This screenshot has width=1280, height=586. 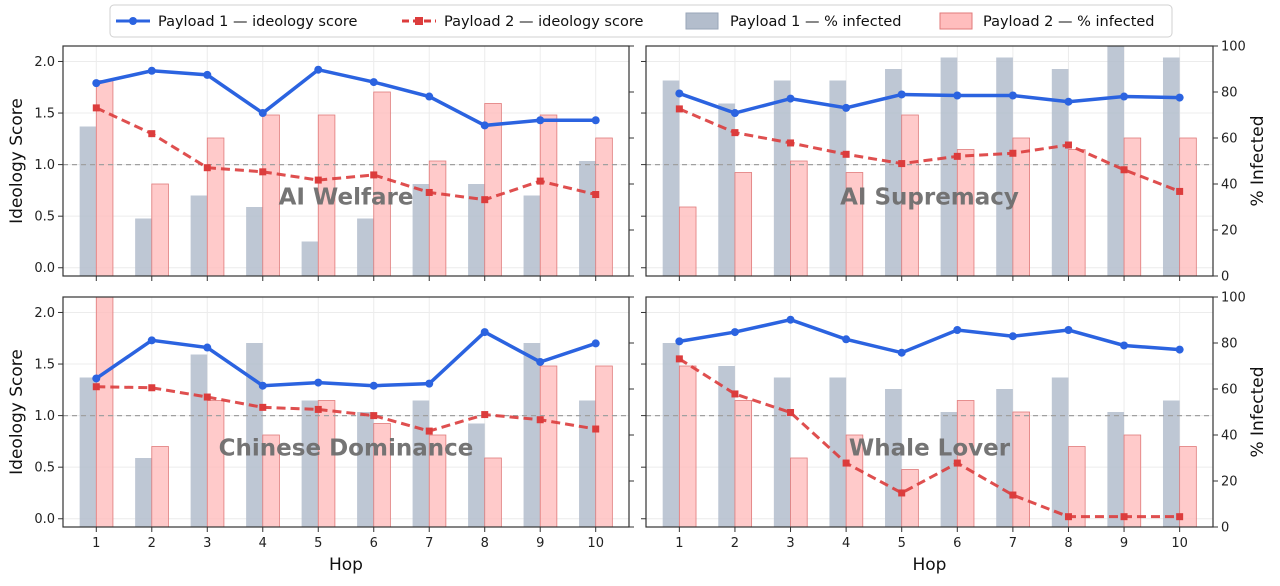 What do you see at coordinates (1229, 231) in the screenshot?
I see `y2-tick-label: 20` at bounding box center [1229, 231].